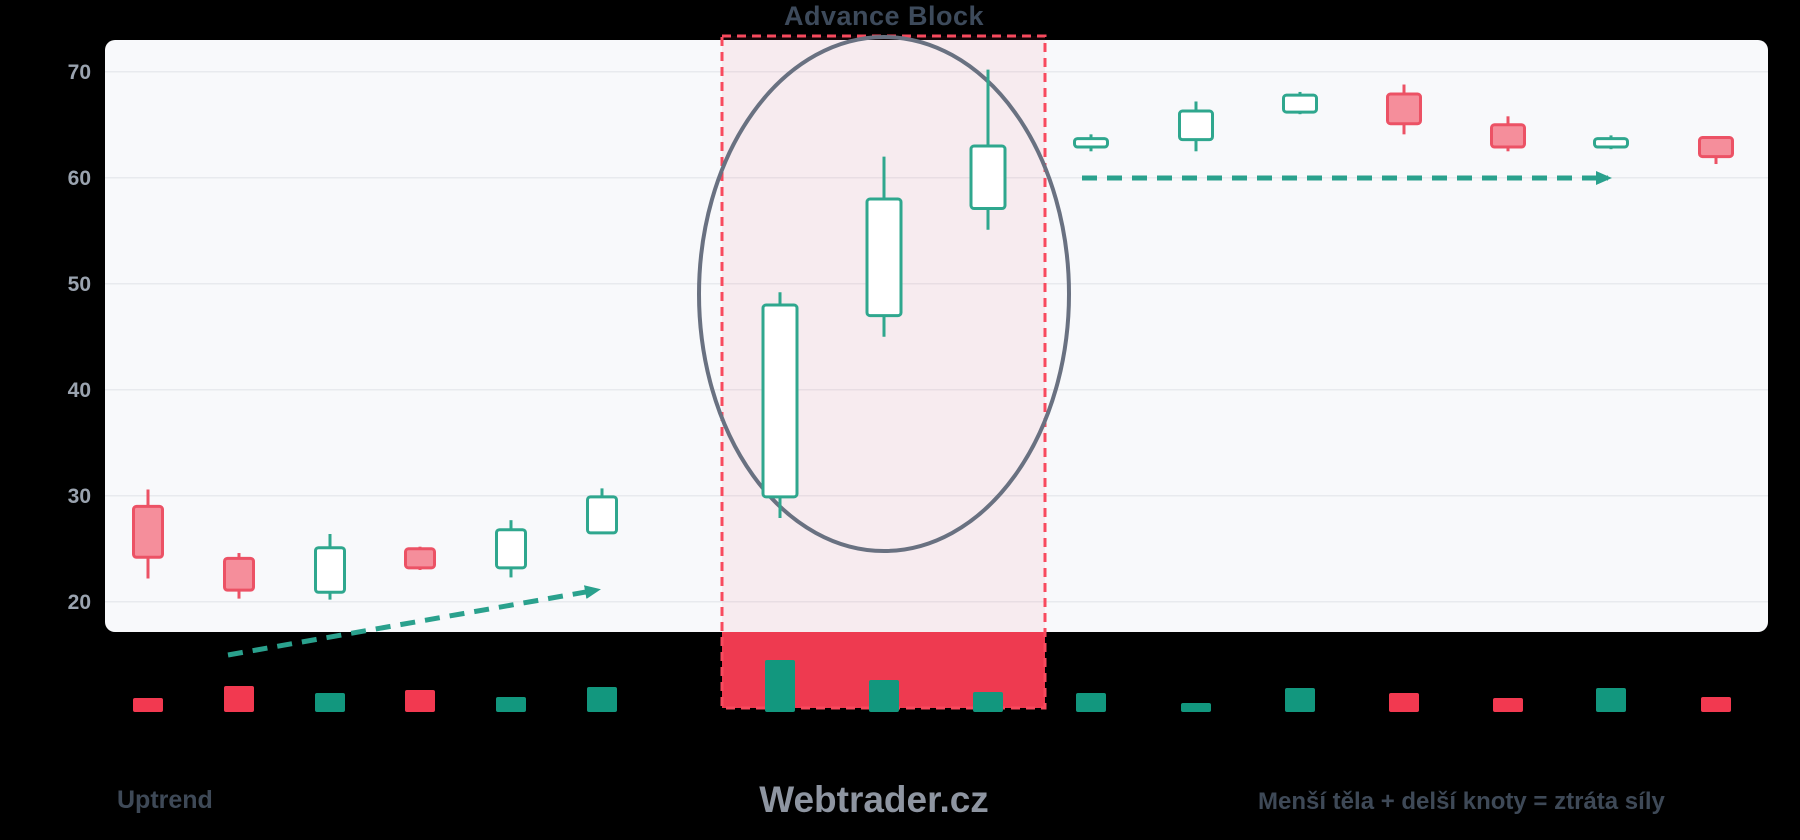 This screenshot has width=1800, height=840. What do you see at coordinates (874, 799) in the screenshot?
I see `watermark-webtrader: Webtrader.cz` at bounding box center [874, 799].